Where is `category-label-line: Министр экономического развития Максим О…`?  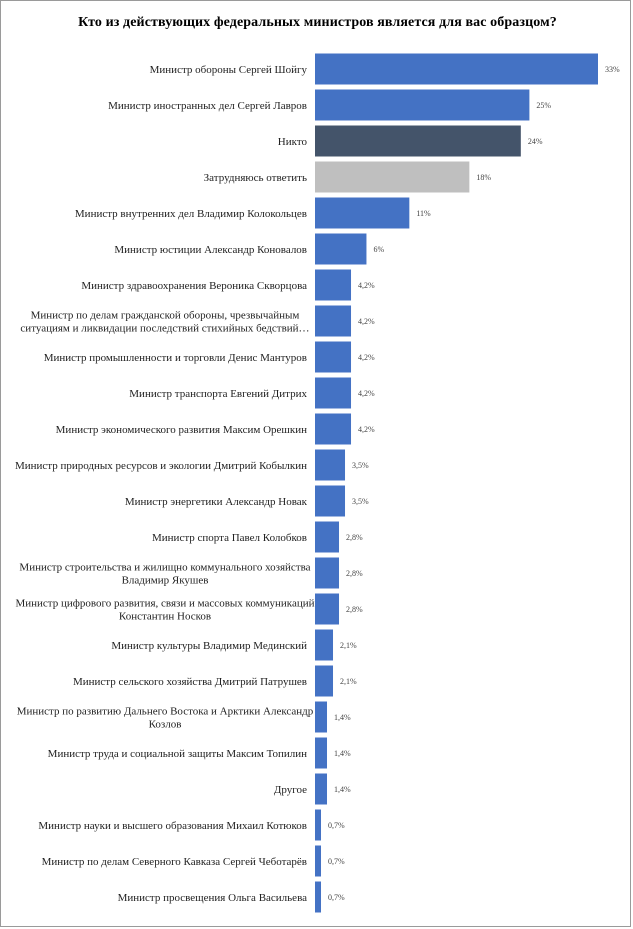 category-label-line: Министр экономического развития Максим О… is located at coordinates (181, 430).